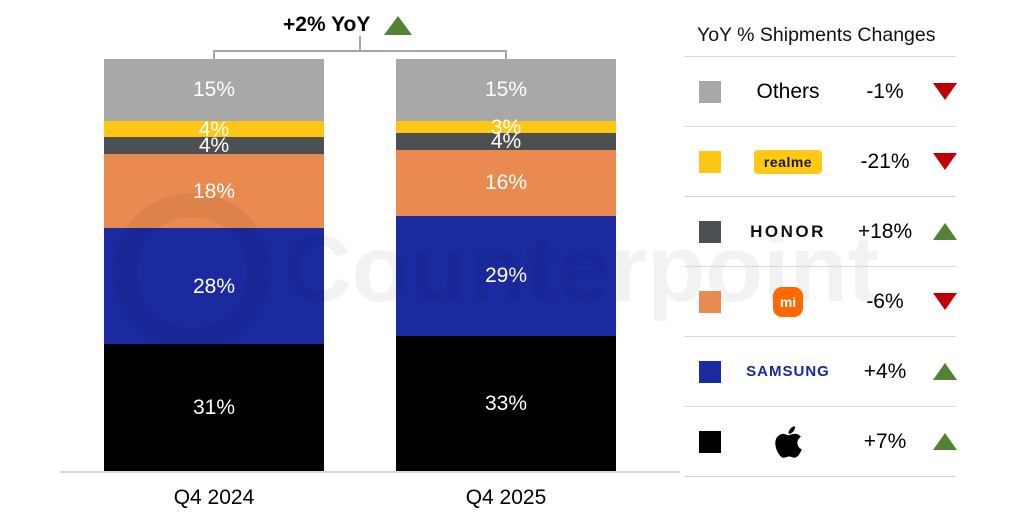 This screenshot has width=1024, height=523. What do you see at coordinates (327, 24) in the screenshot?
I see `yoy-total-label: +2% YoY` at bounding box center [327, 24].